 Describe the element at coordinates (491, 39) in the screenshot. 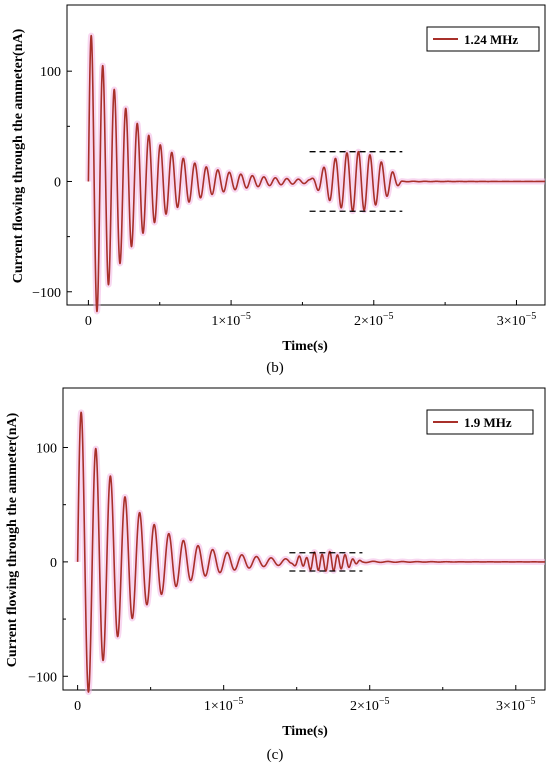

I see `legend-label-1-24-mhz: 1.24 MHz` at that location.